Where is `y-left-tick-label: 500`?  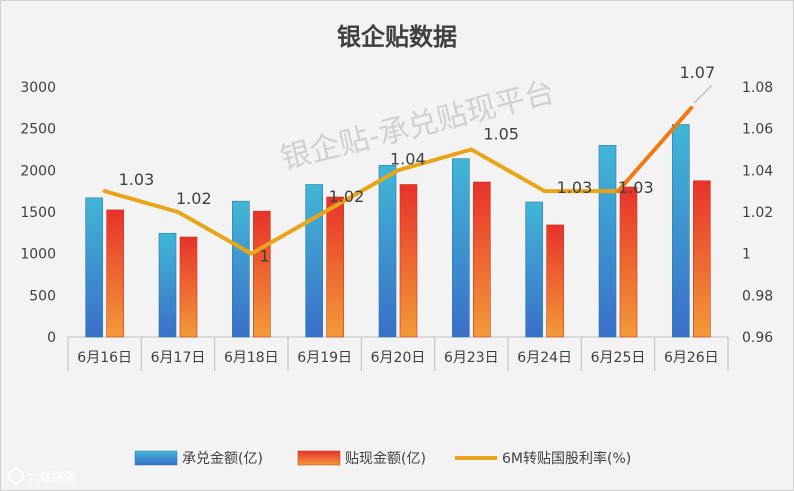
y-left-tick-label: 500 is located at coordinates (42, 296).